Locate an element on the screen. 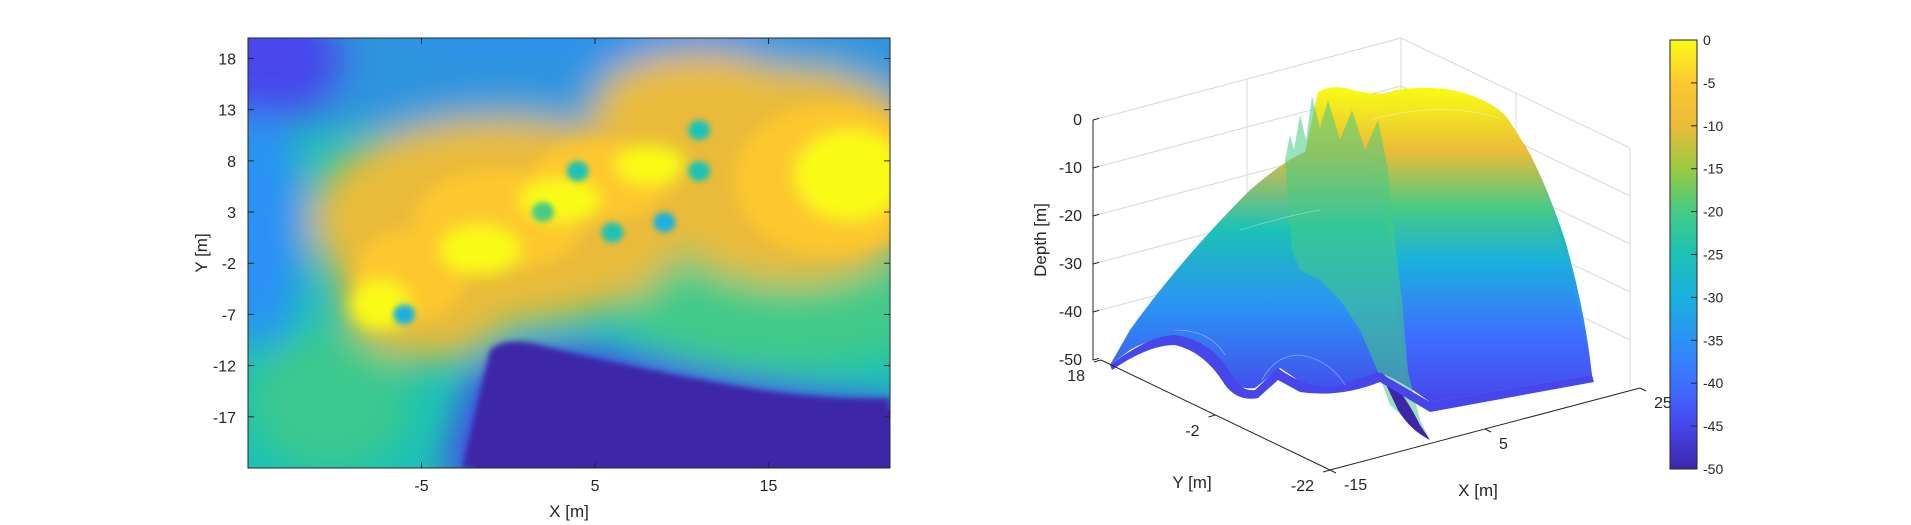 The width and height of the screenshot is (1911, 525). heatmap-y-tick-label: -2 is located at coordinates (229, 264).